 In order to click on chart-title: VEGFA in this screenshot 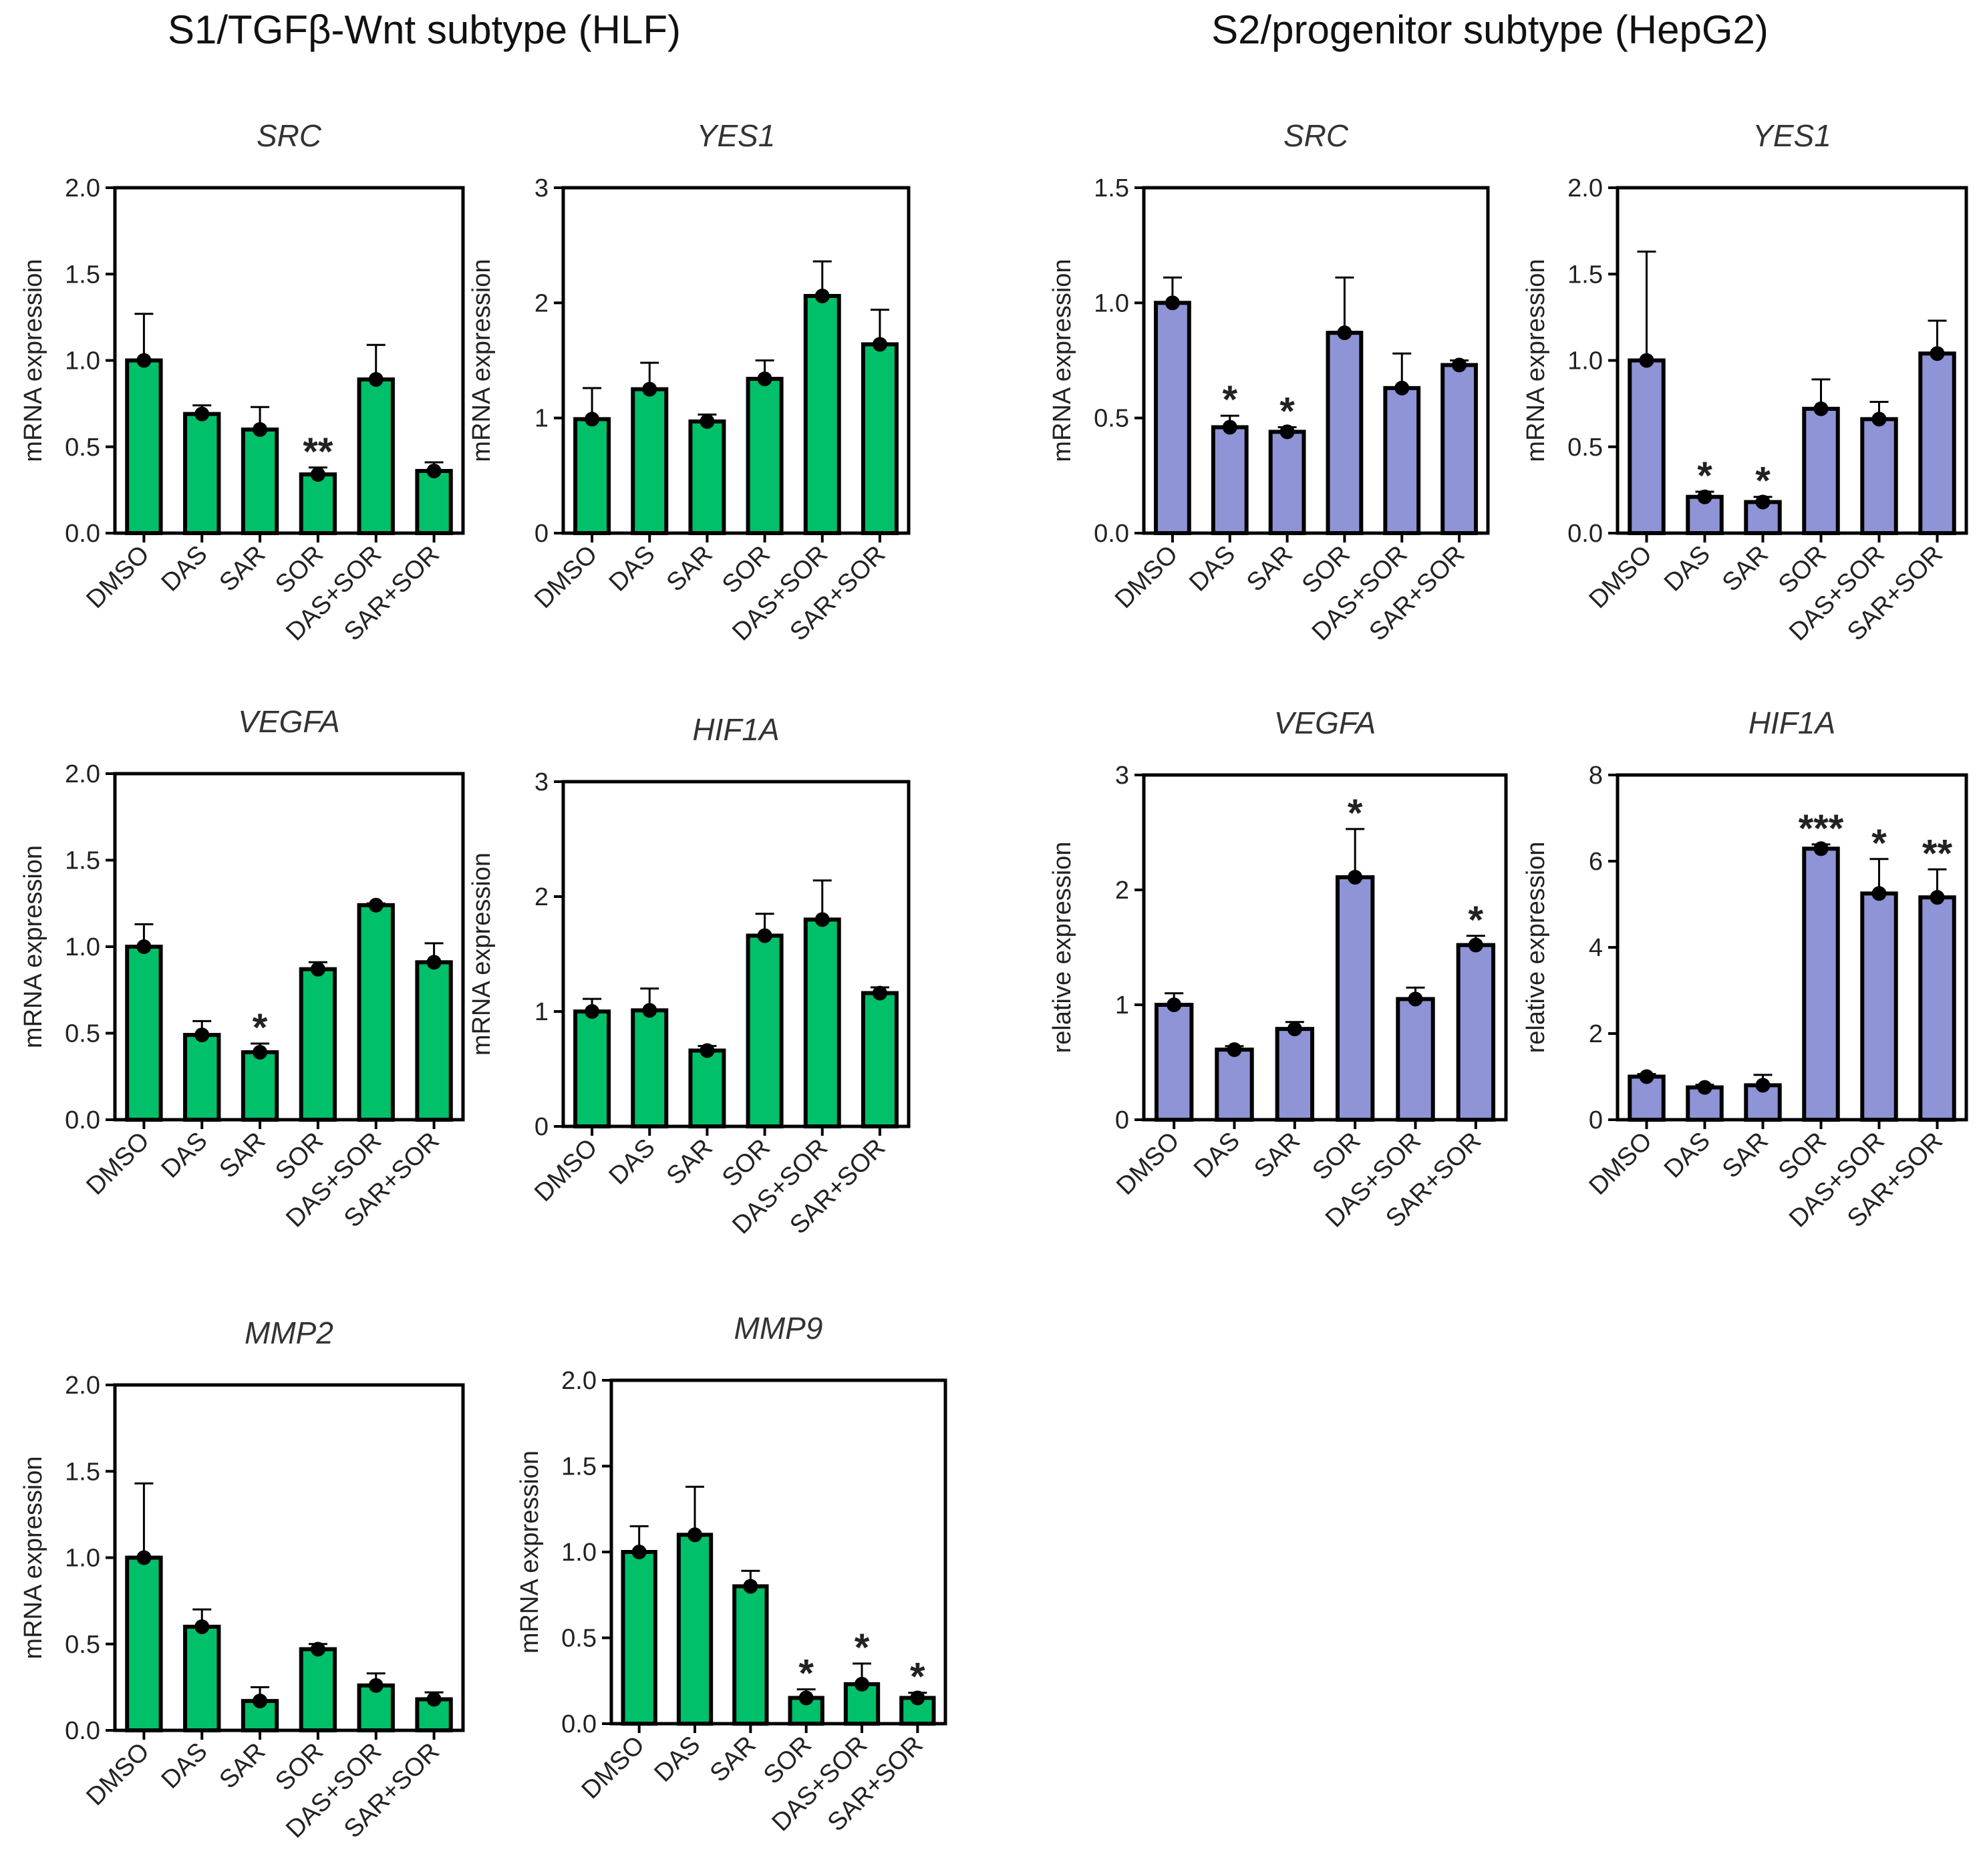, I will do `click(289, 721)`.